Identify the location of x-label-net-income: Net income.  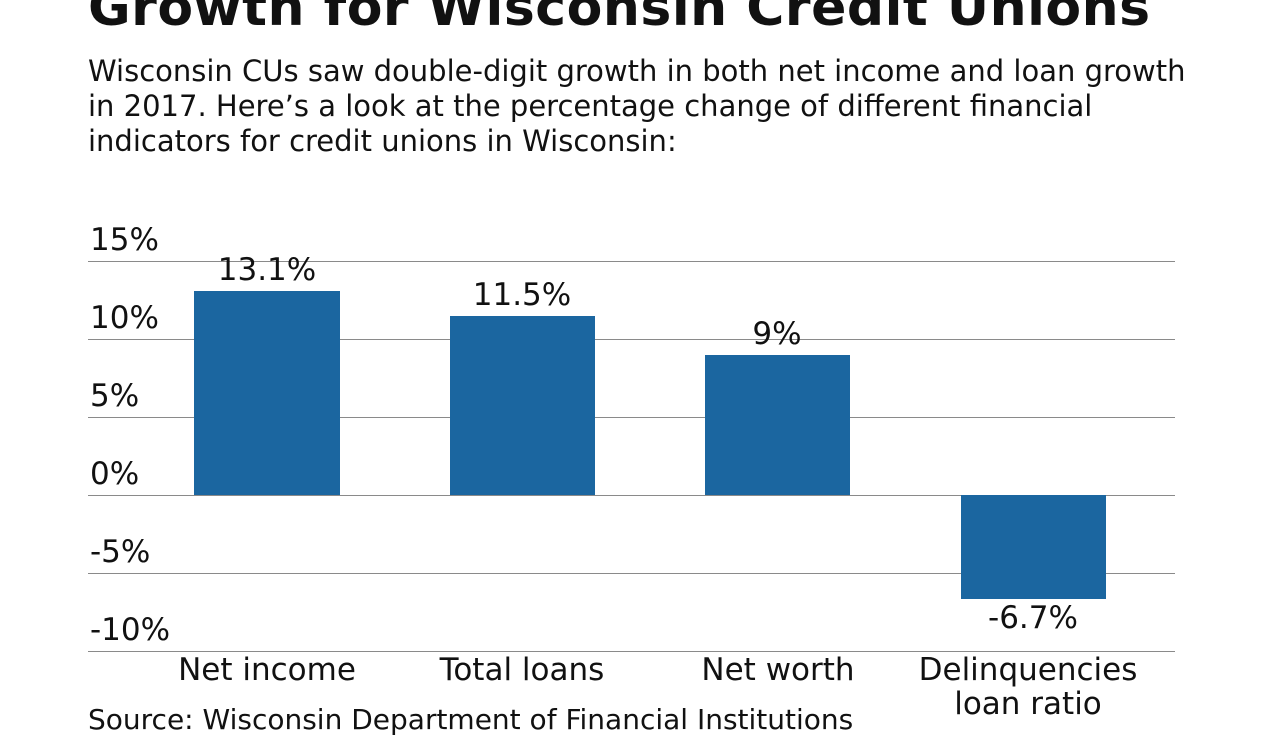
(267, 670).